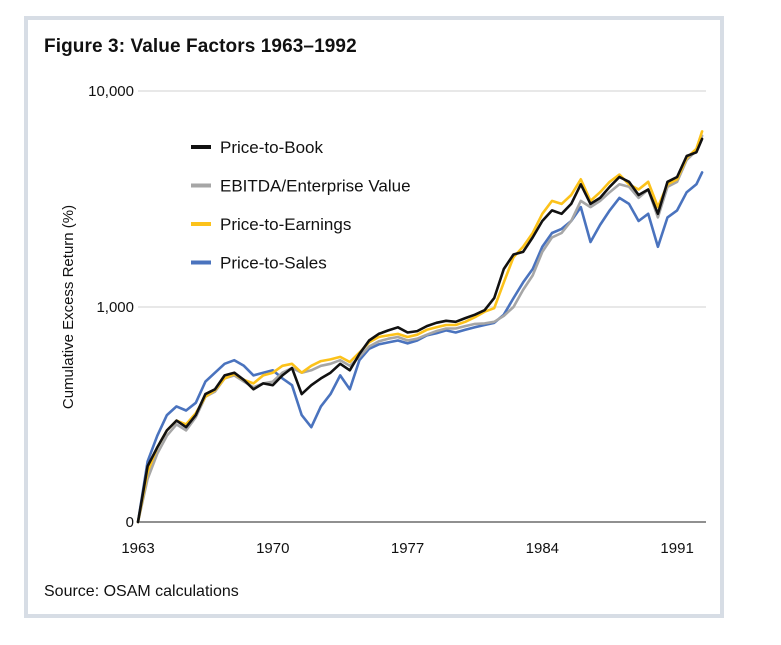 The image size is (781, 645). Describe the element at coordinates (130, 522) in the screenshot. I see `y-tick-label: 0` at that location.